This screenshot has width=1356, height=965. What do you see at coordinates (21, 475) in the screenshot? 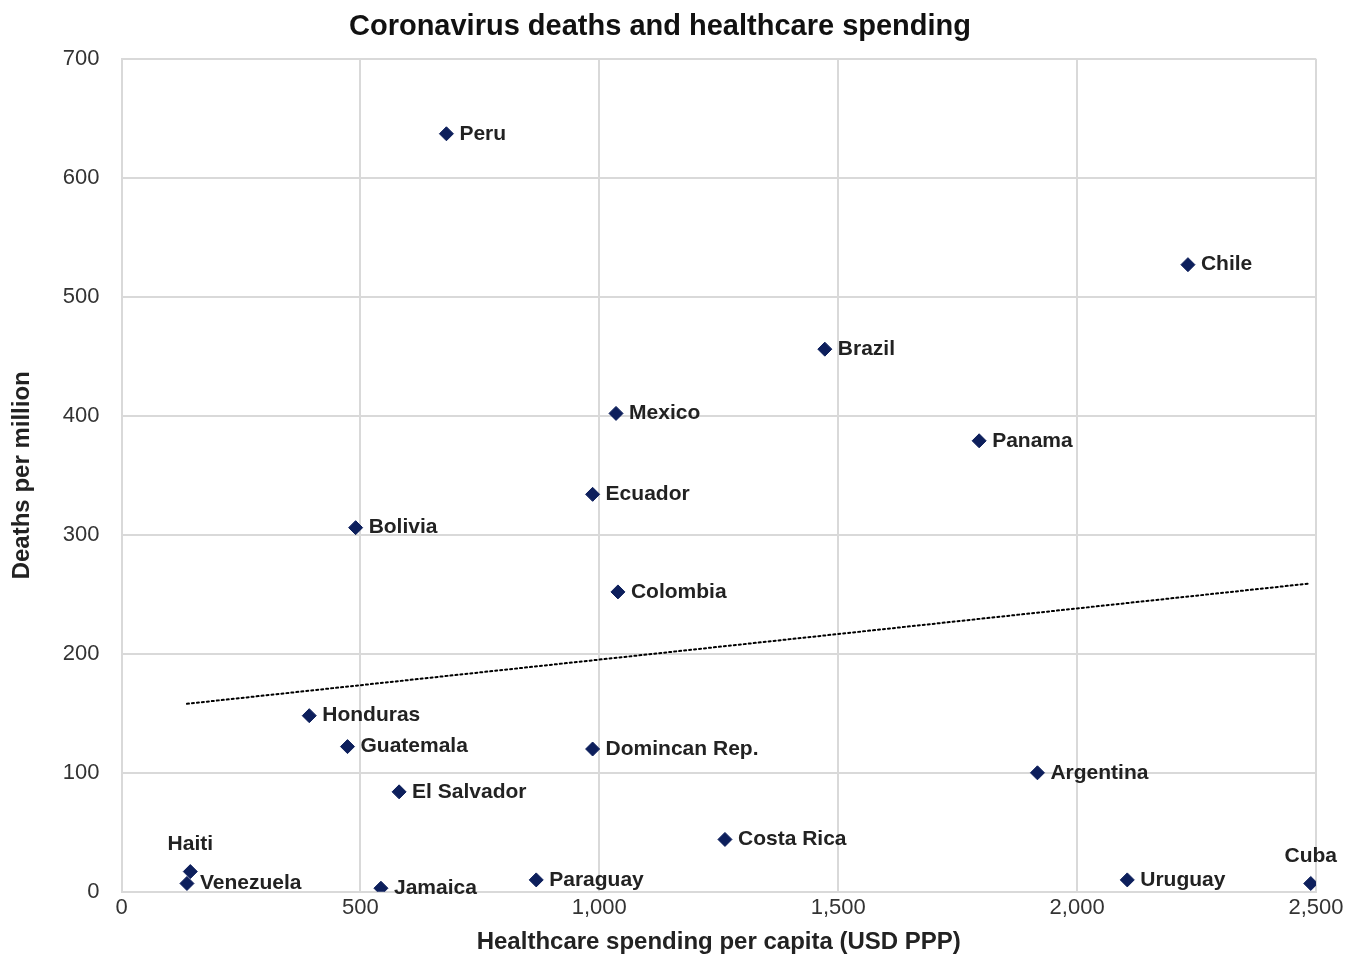
I see `y-axis-title: Deaths per million` at bounding box center [21, 475].